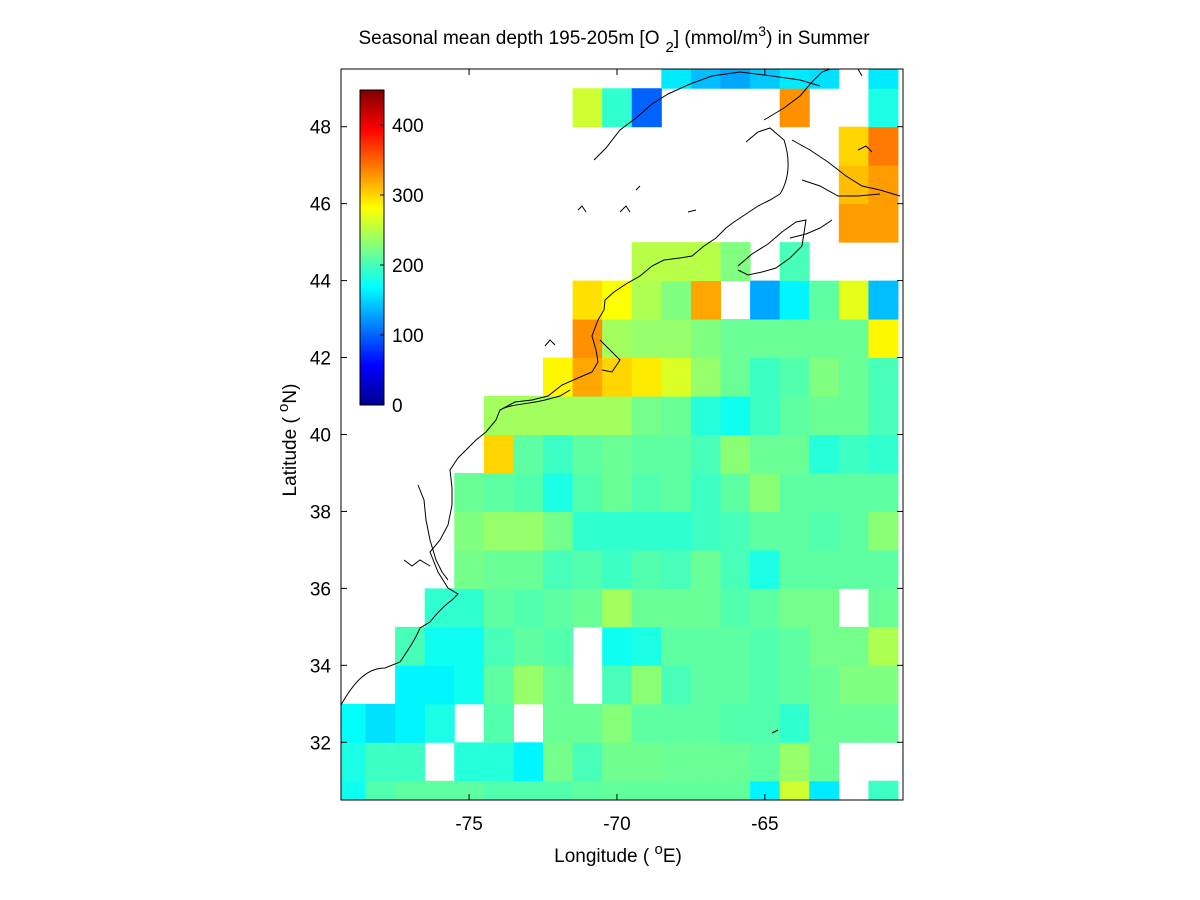 The height and width of the screenshot is (900, 1200). Describe the element at coordinates (408, 266) in the screenshot. I see `colorbar-tick-label: 200` at that location.